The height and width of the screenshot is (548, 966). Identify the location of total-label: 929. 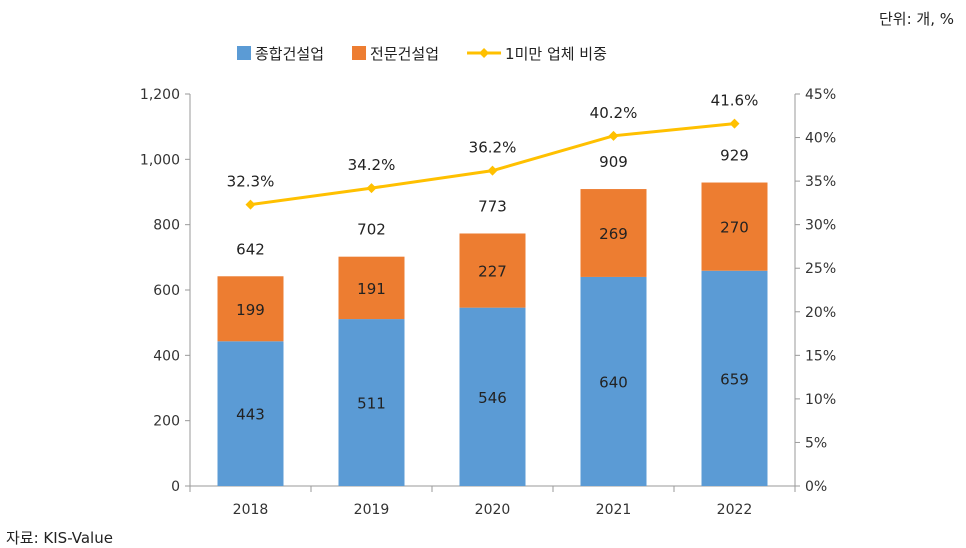
(734, 156).